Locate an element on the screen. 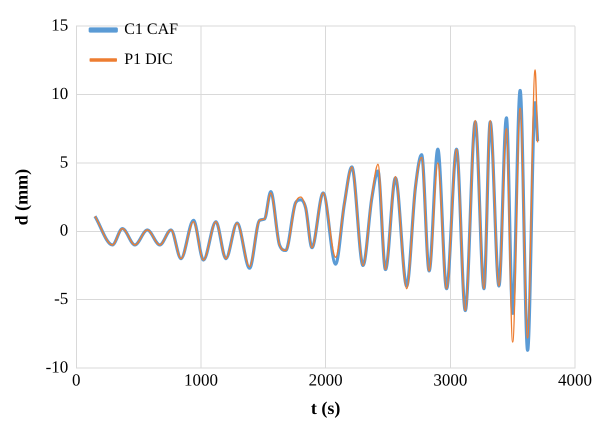 The height and width of the screenshot is (432, 603). y-tick-label: 0 is located at coordinates (64, 230).